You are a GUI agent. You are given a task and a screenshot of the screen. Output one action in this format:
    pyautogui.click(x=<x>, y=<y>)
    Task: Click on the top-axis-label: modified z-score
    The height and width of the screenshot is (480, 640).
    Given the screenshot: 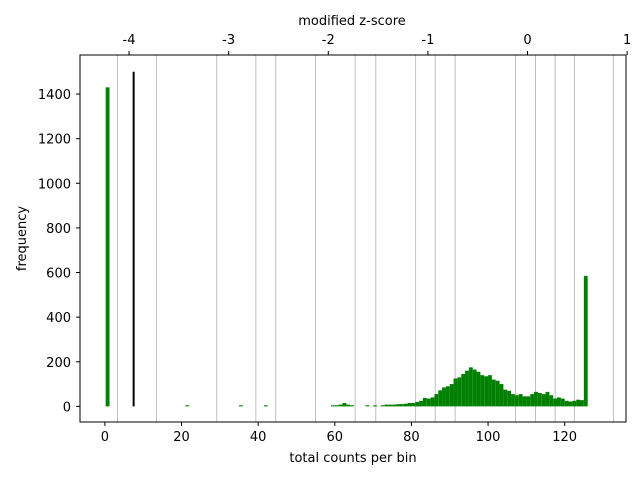 What is the action you would take?
    pyautogui.click(x=352, y=21)
    